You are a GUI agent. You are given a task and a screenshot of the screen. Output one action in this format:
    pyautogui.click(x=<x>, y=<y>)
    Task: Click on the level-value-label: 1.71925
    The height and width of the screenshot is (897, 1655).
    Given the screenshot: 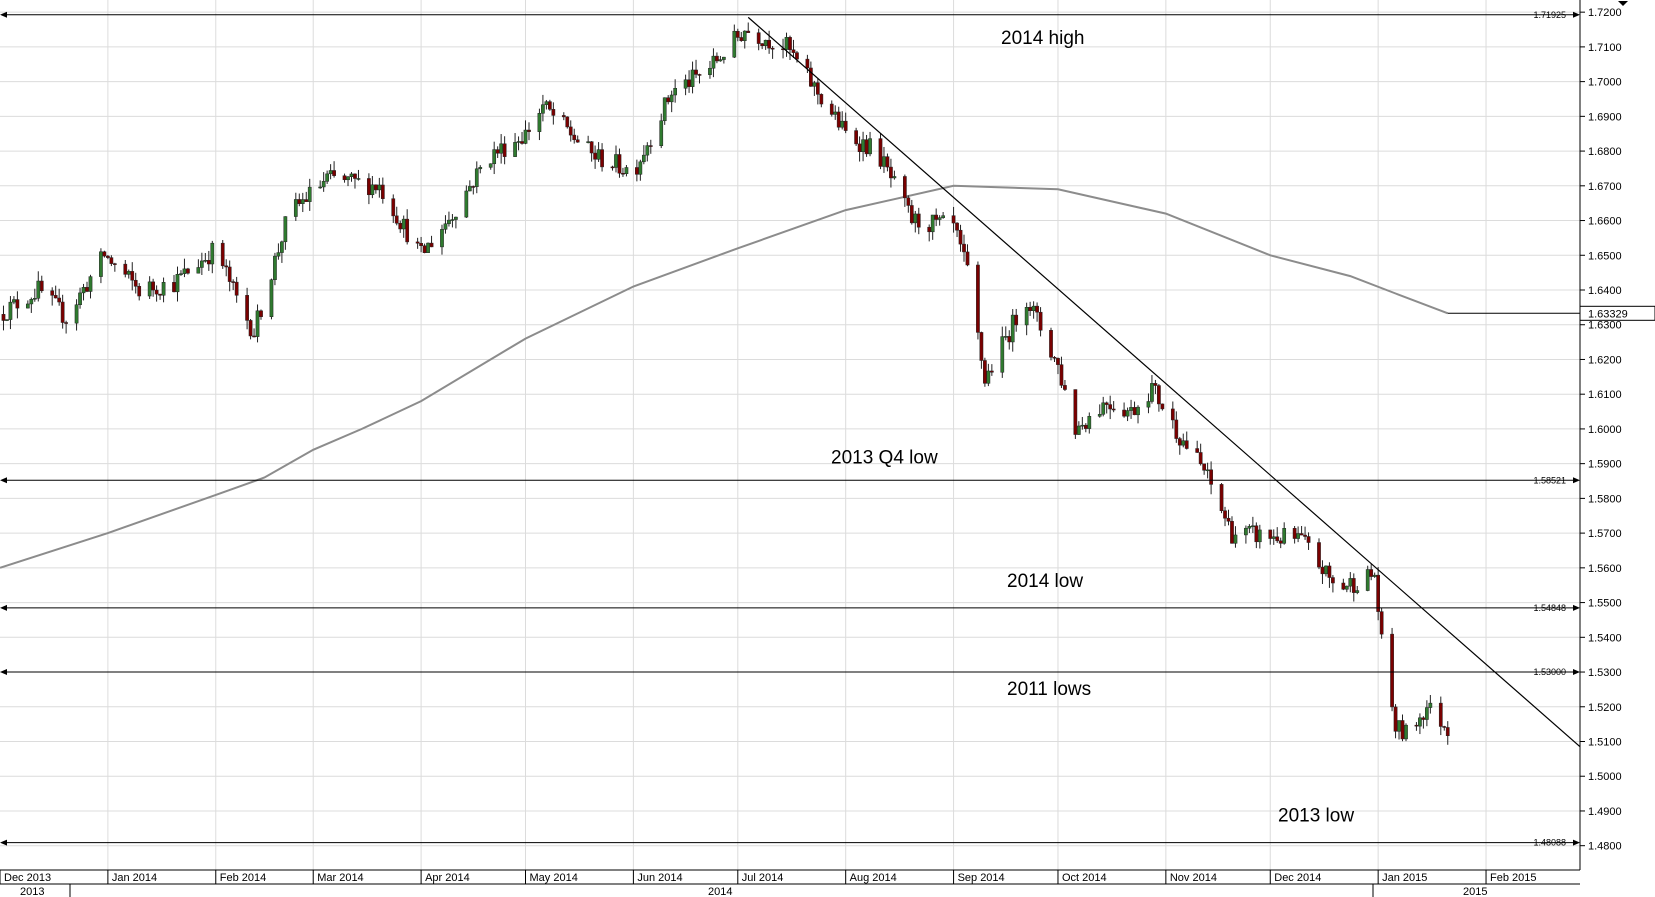 What is the action you would take?
    pyautogui.click(x=1549, y=15)
    